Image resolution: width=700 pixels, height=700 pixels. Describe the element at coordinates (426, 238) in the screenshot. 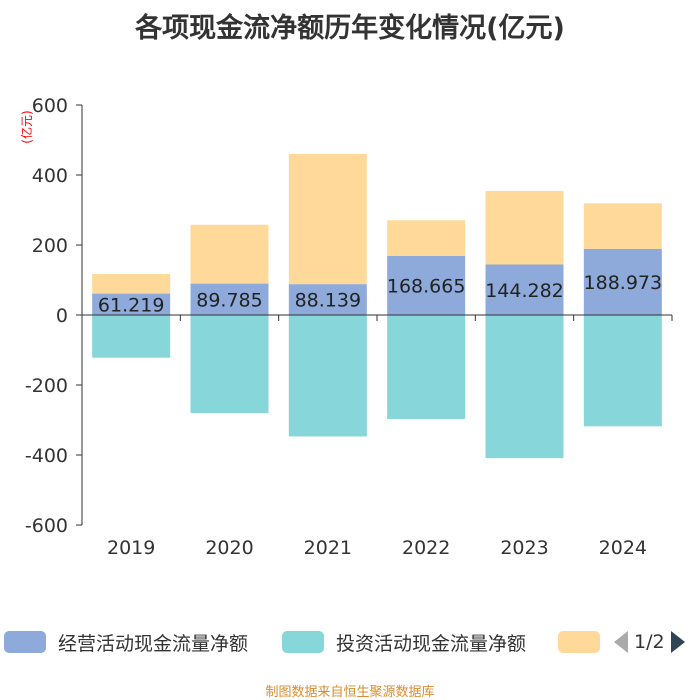

I see `bar-financing-2022` at that location.